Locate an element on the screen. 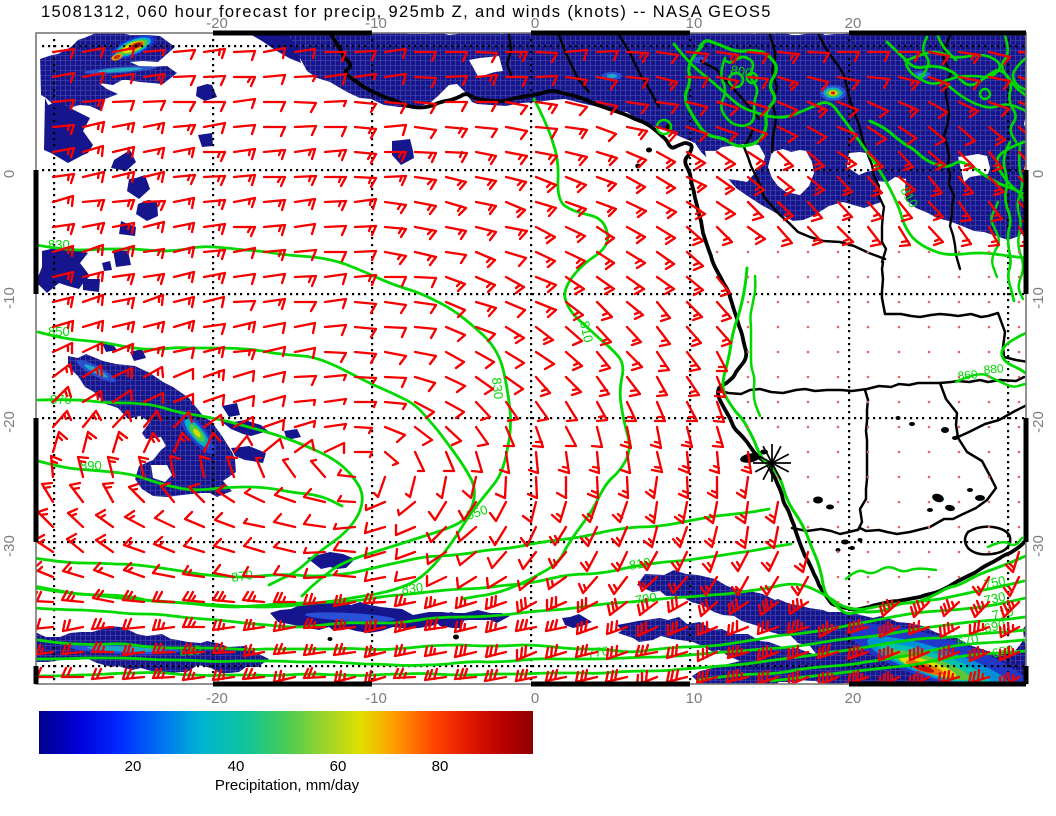  svg-text: 810 is located at coordinates (586, 332).